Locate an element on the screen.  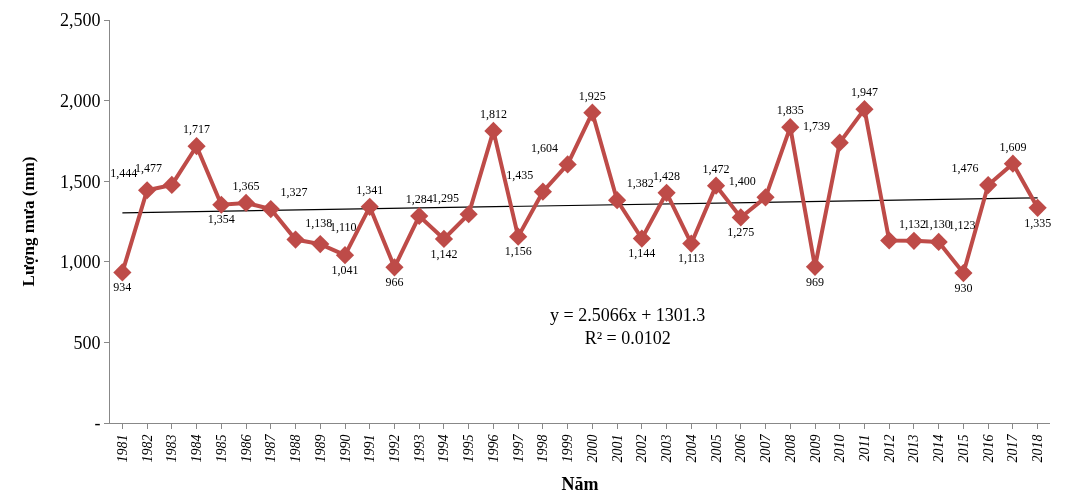
data-label: 1,341 is located at coordinates (370, 190).